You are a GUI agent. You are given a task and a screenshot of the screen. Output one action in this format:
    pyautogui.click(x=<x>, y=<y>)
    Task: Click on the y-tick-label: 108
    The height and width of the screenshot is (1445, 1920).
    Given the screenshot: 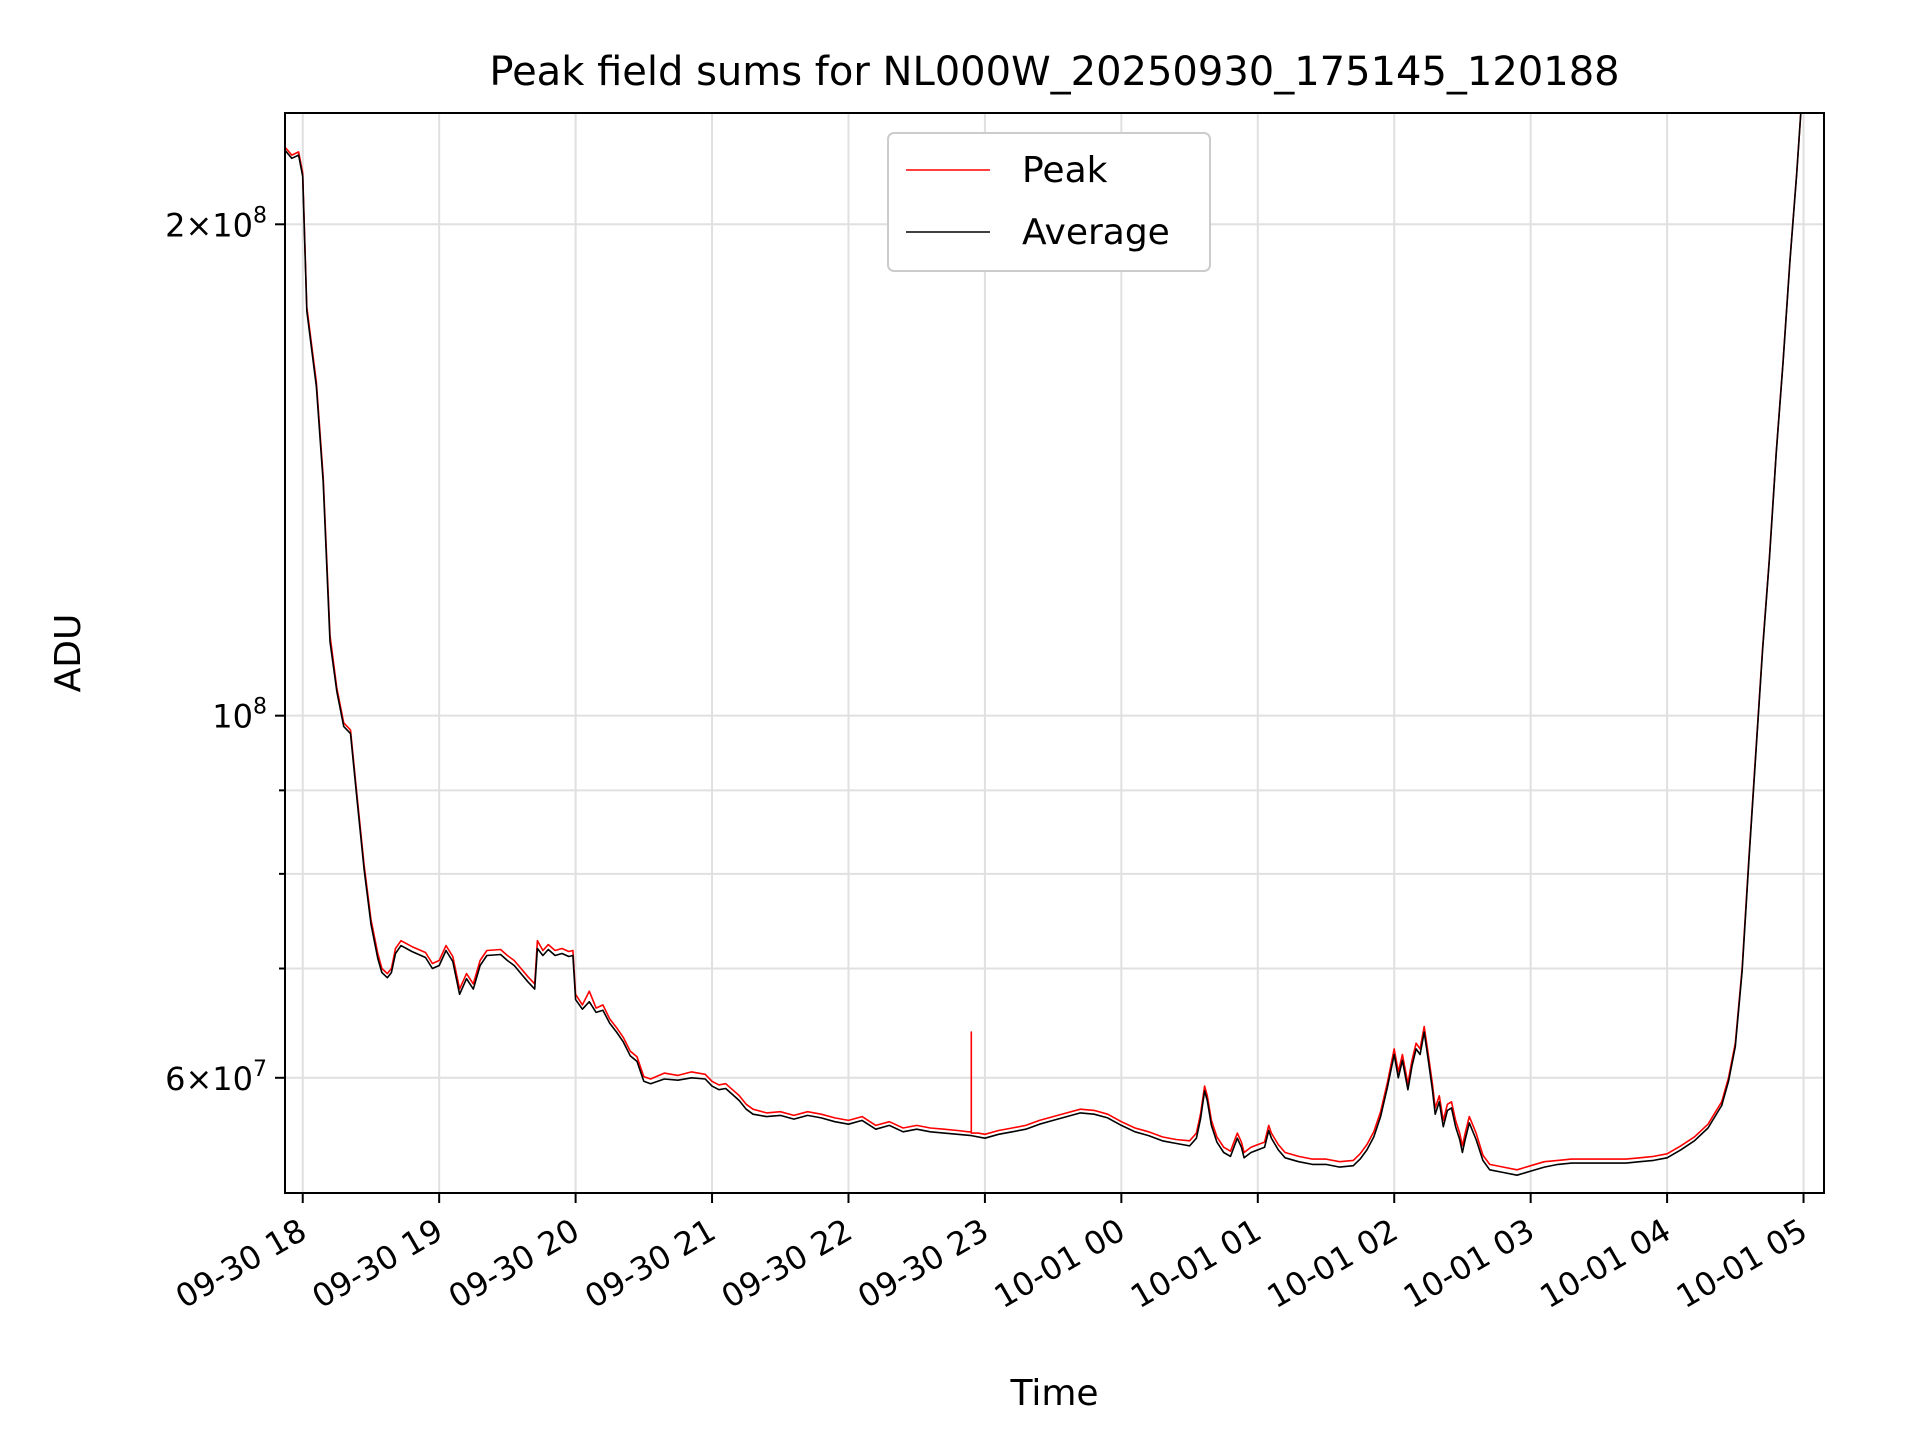 What is the action you would take?
    pyautogui.click(x=239, y=715)
    